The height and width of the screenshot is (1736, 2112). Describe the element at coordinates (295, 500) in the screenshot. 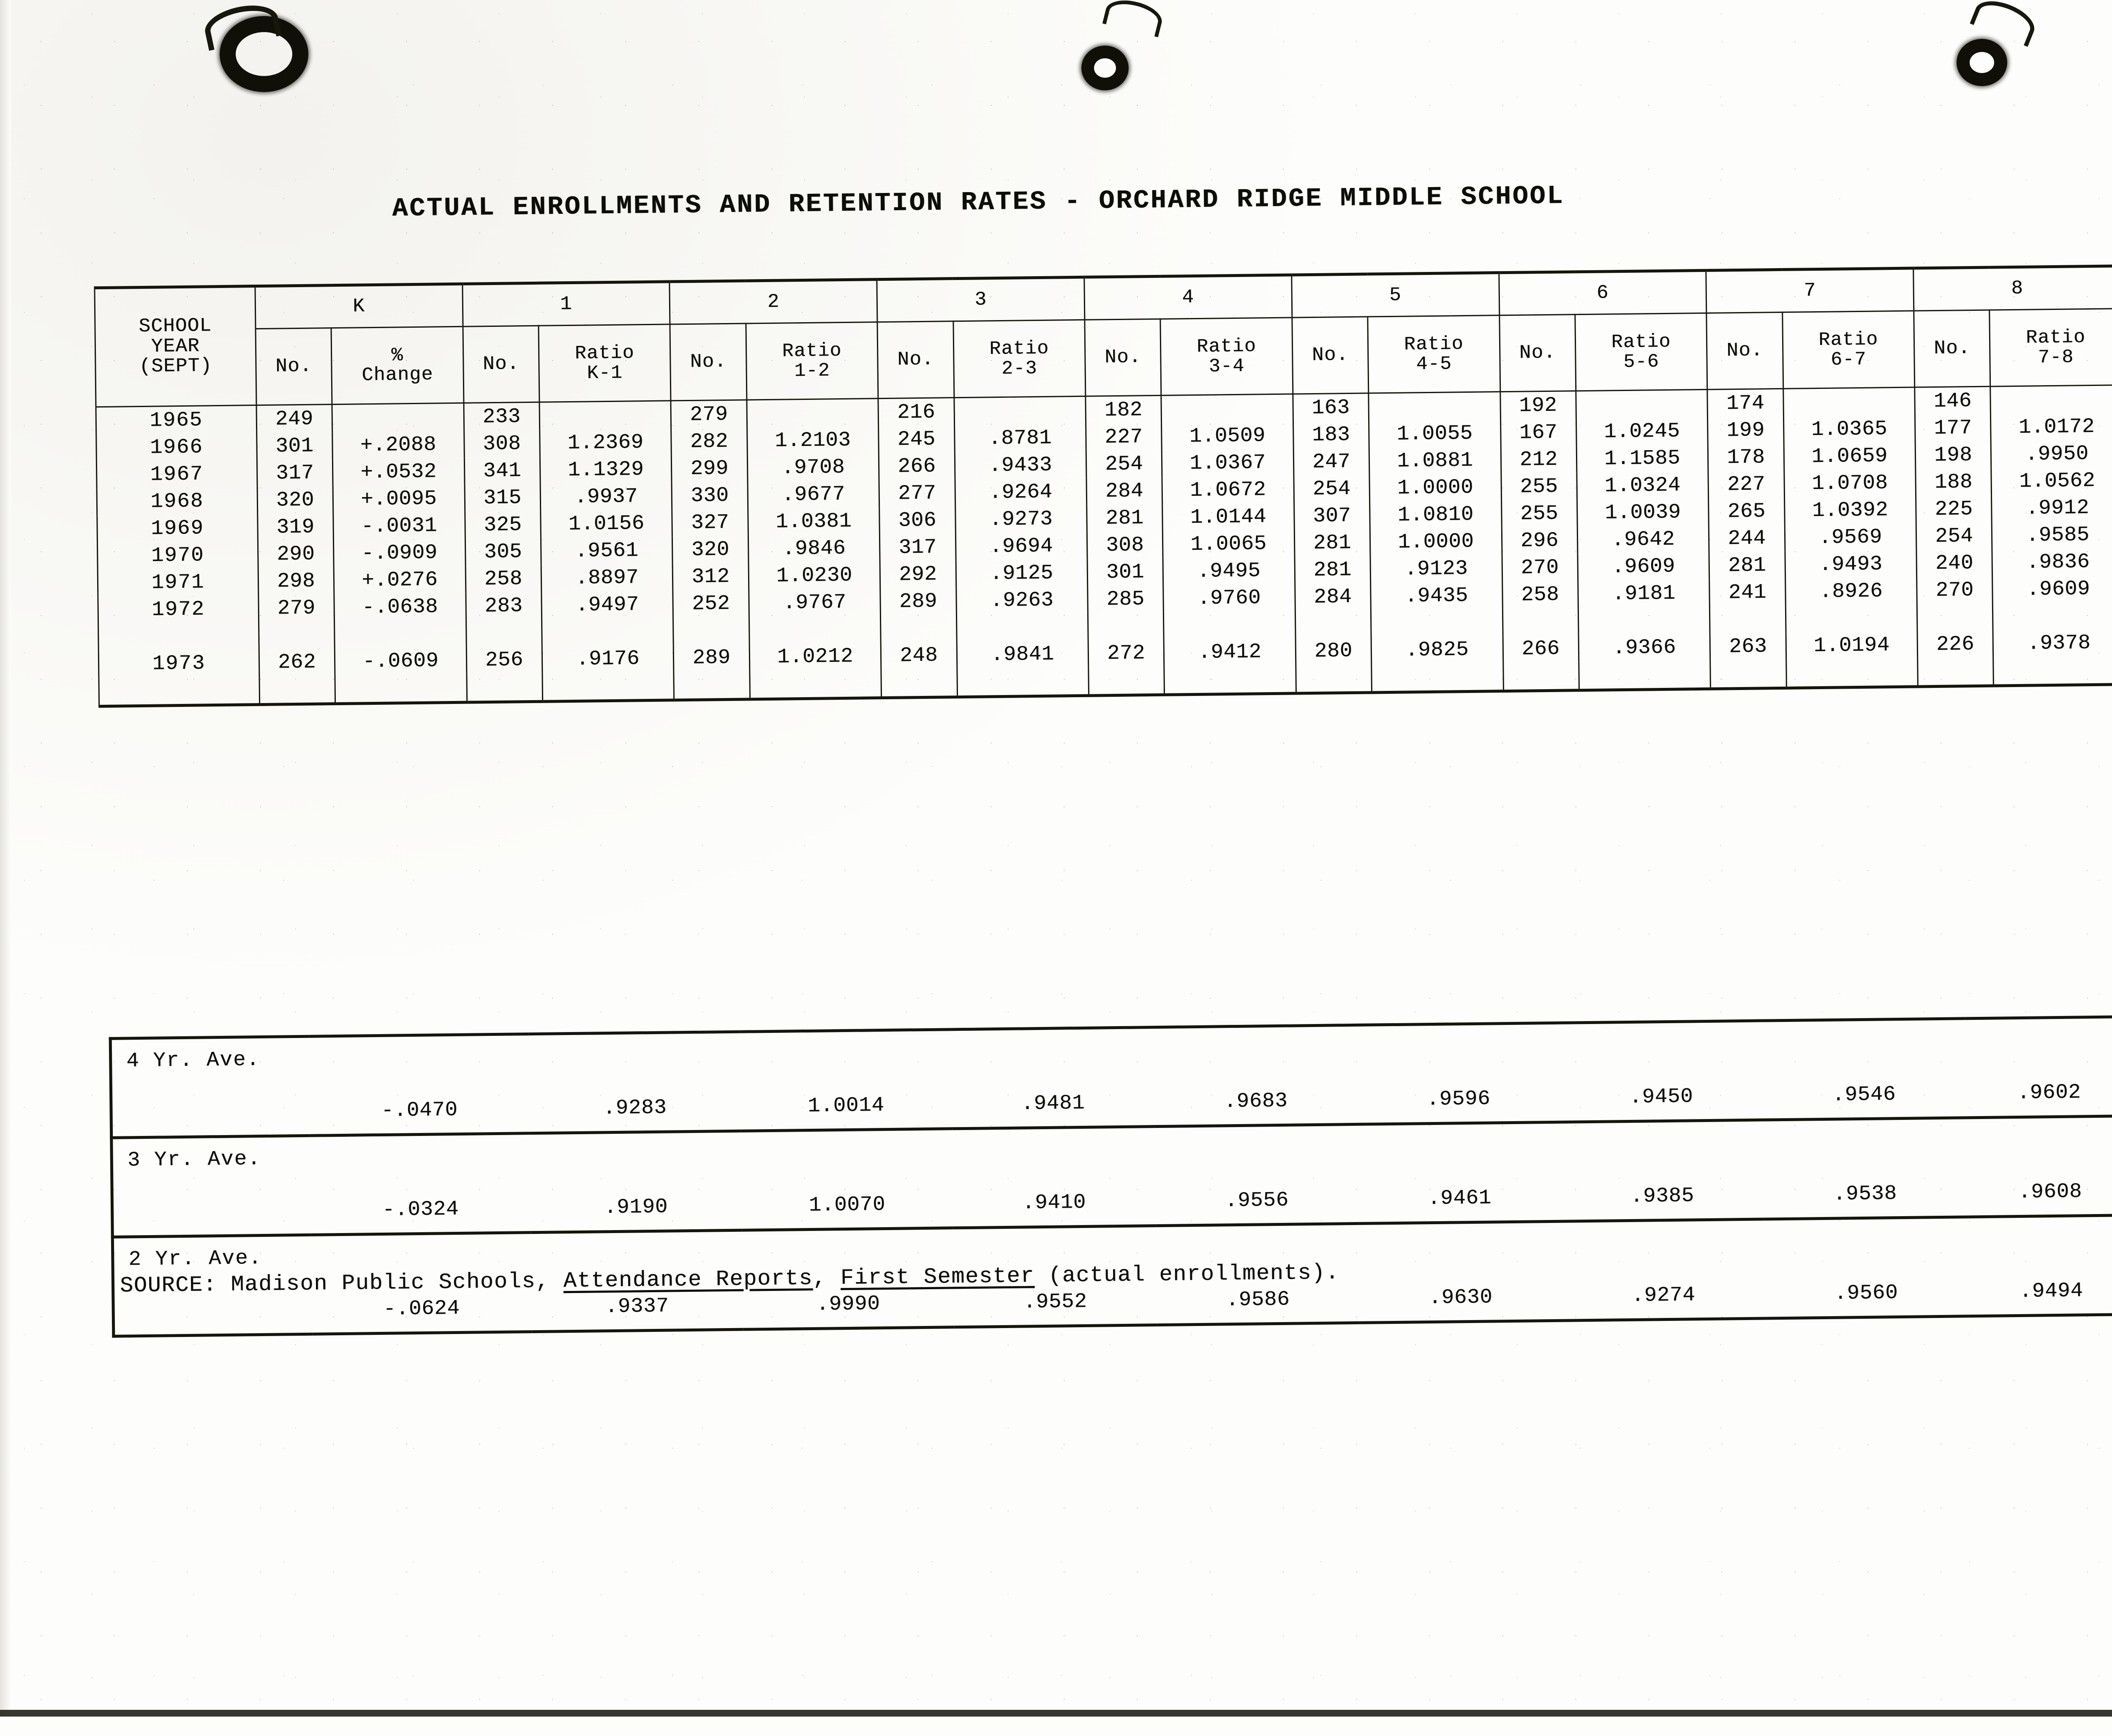

I see `cell-enrollment-no: 320` at that location.